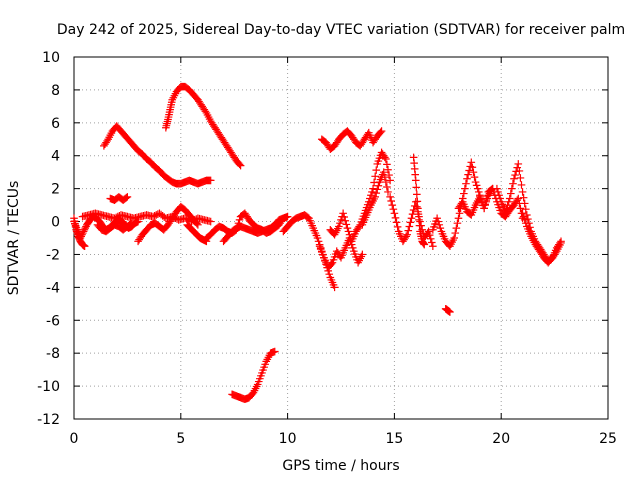 The width and height of the screenshot is (640, 480). I want to click on y-tick-label: 10, so click(51, 58).